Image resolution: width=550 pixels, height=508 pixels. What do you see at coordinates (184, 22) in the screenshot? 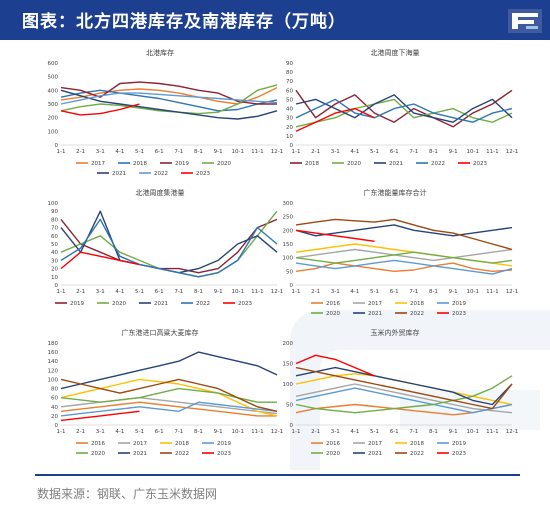
I see `page-title: 图表：北方四港库存及南港库存（万吨）` at bounding box center [184, 22].